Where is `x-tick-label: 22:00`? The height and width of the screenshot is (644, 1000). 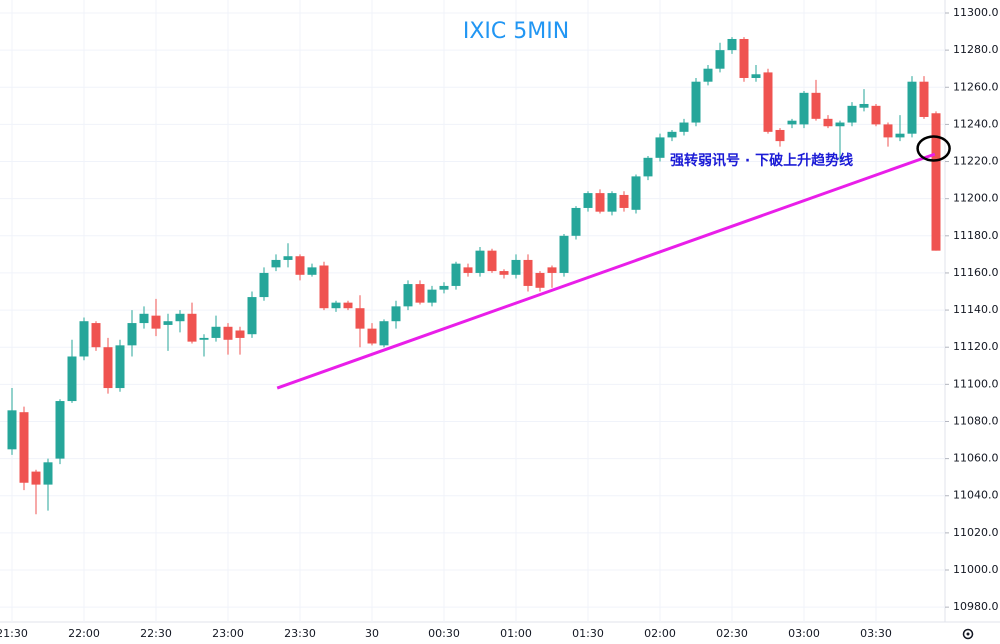
x-tick-label: 22:00 is located at coordinates (84, 633).